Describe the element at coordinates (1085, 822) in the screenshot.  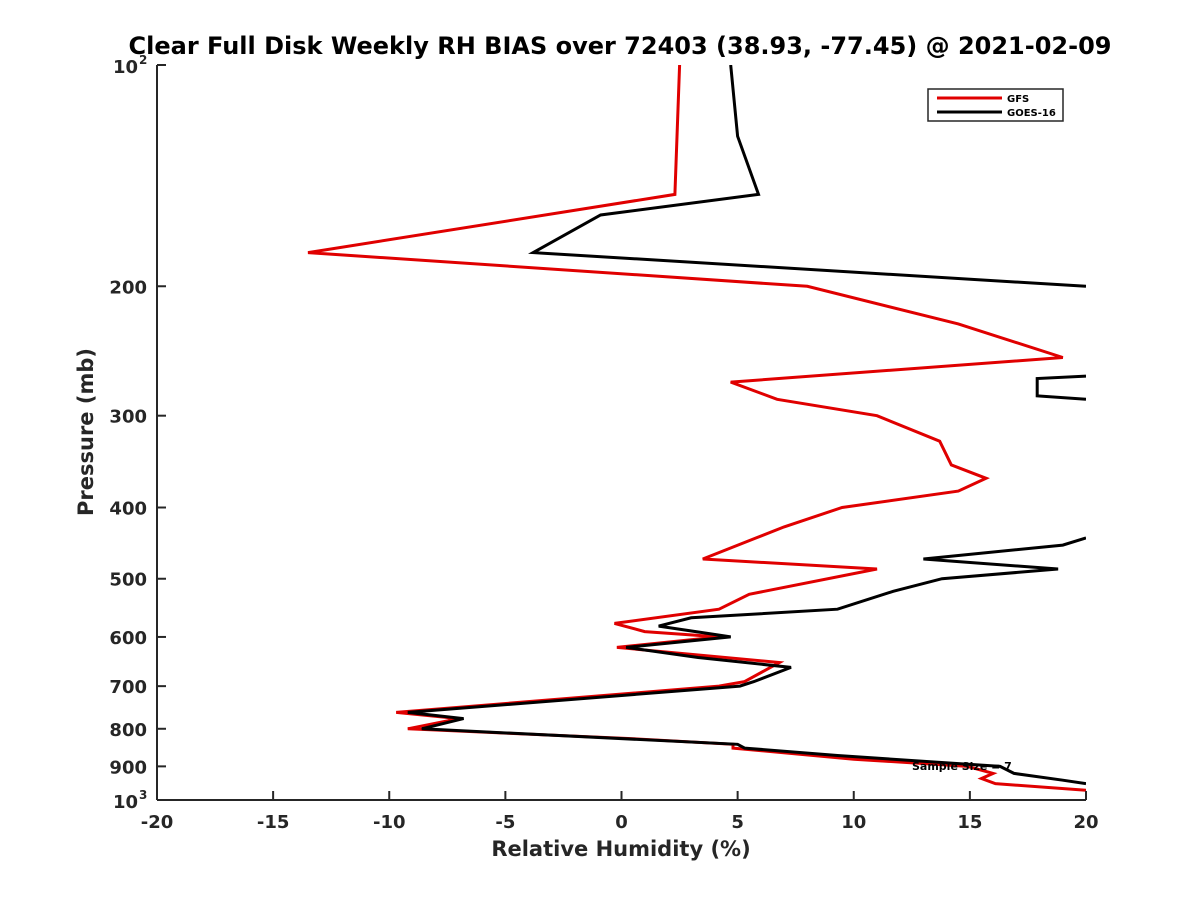
I see `x-tick-label: 20` at that location.